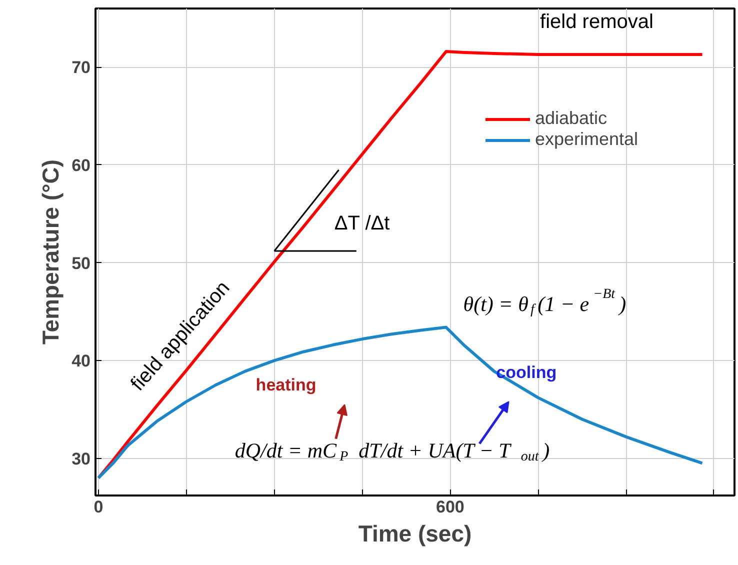  I want to click on y-tick-label: 50, so click(81, 263).